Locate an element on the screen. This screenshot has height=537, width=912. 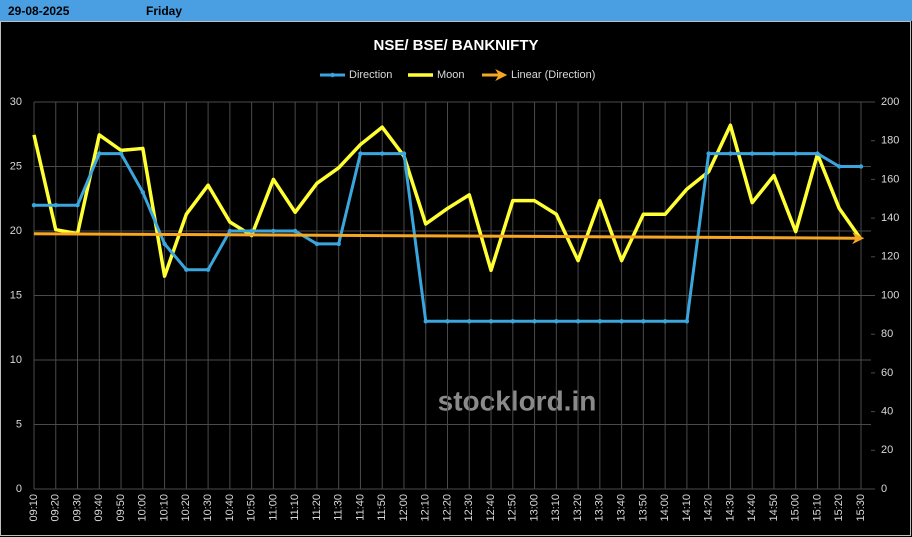
y2-tick-label: 60 is located at coordinates (887, 373).